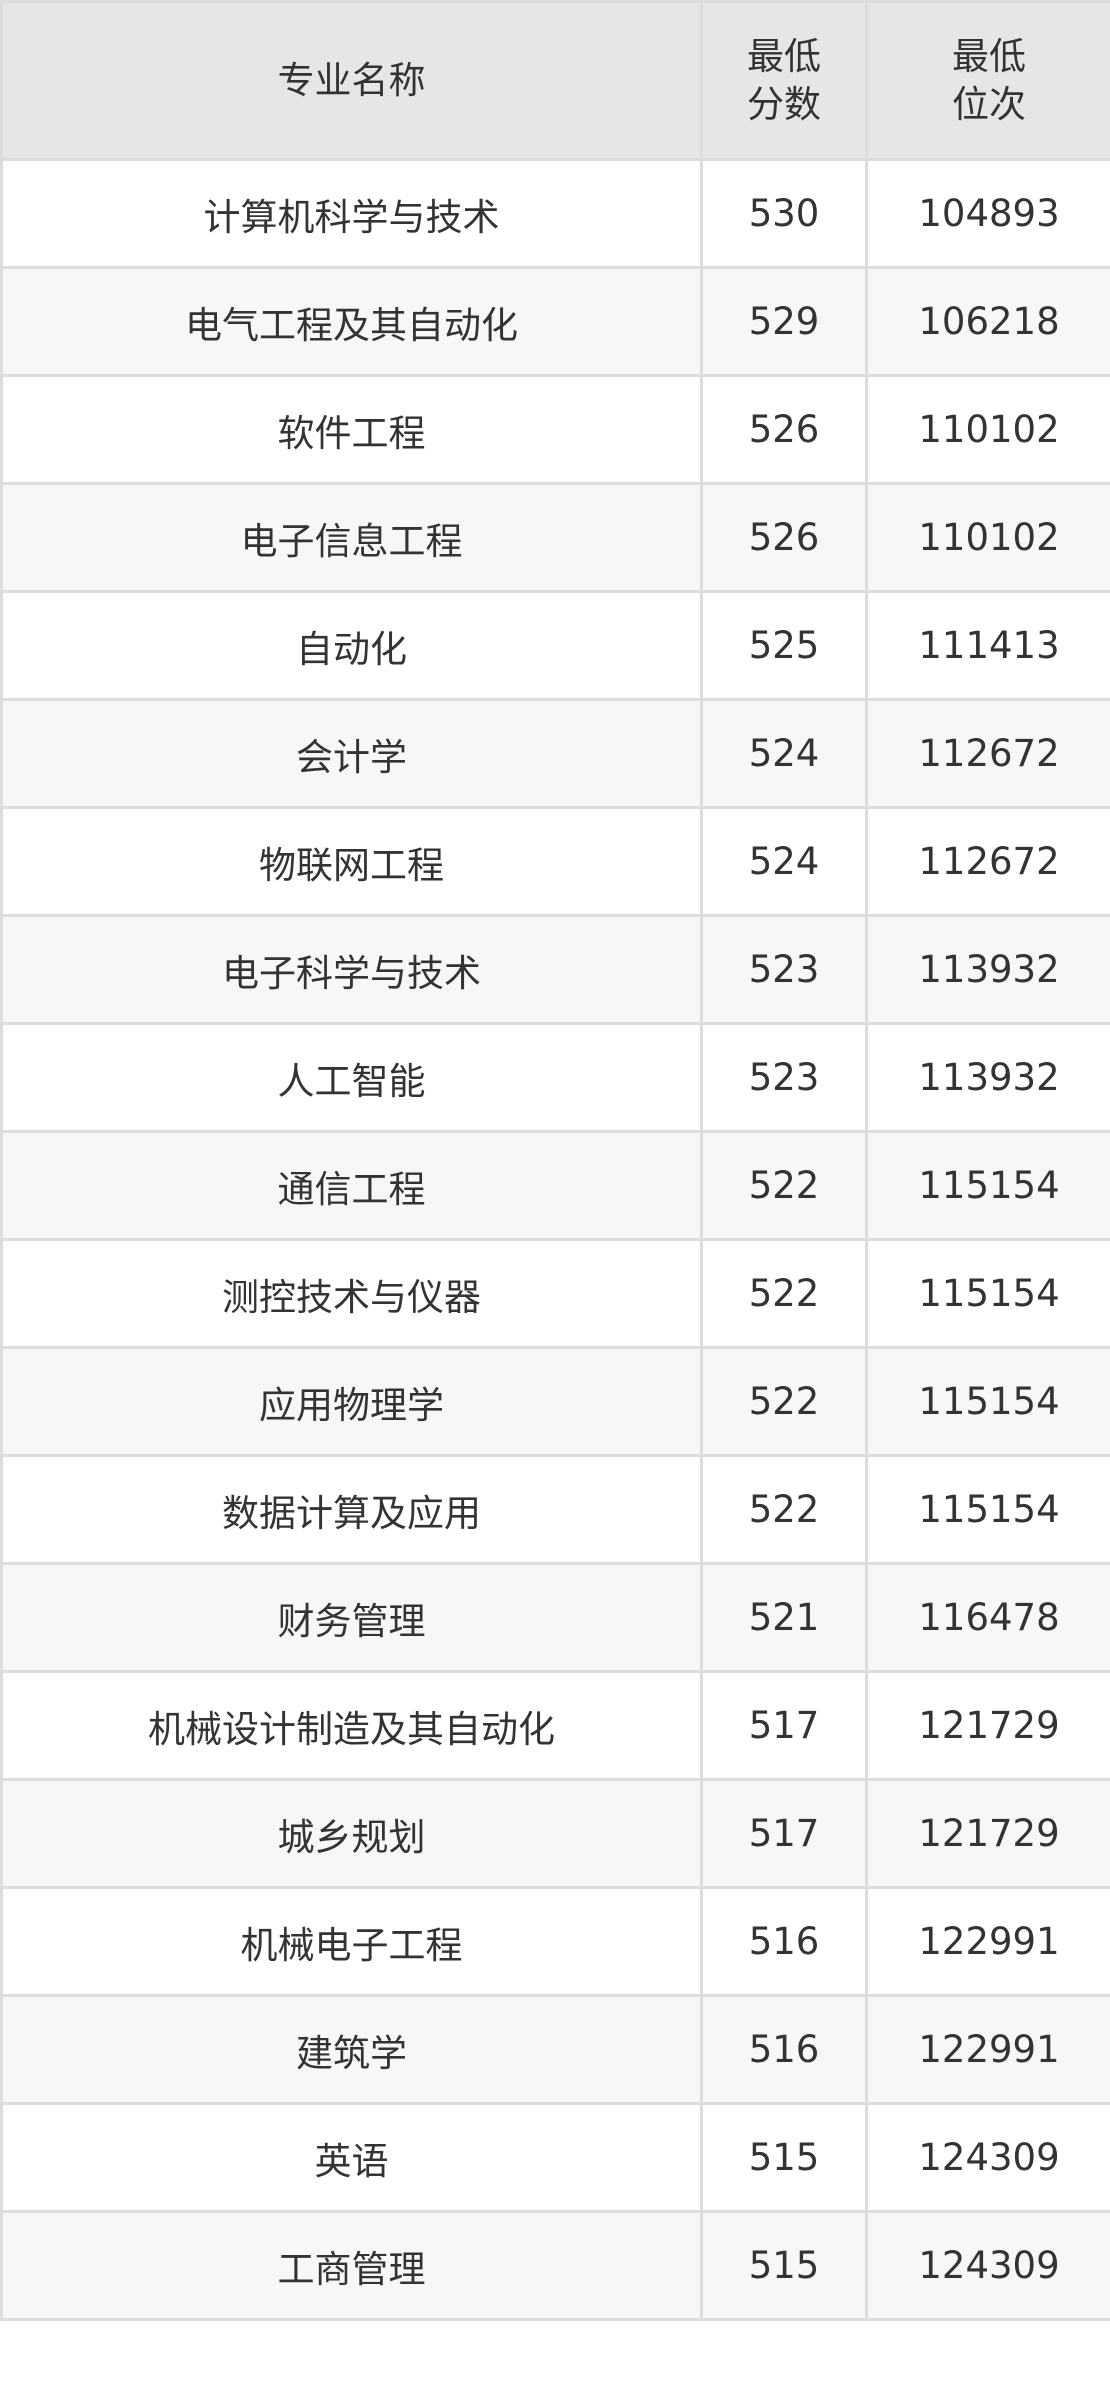 Image resolution: width=1110 pixels, height=2382 pixels. I want to click on table-row: 应用物理学 522 115154, so click(555, 1401).